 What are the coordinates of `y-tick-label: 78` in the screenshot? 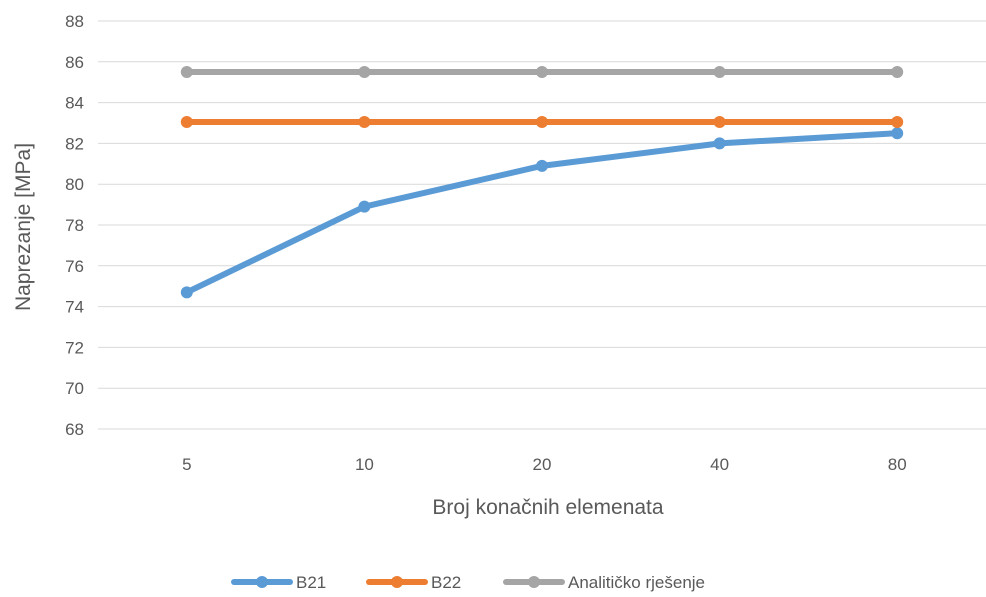 It's located at (74, 225).